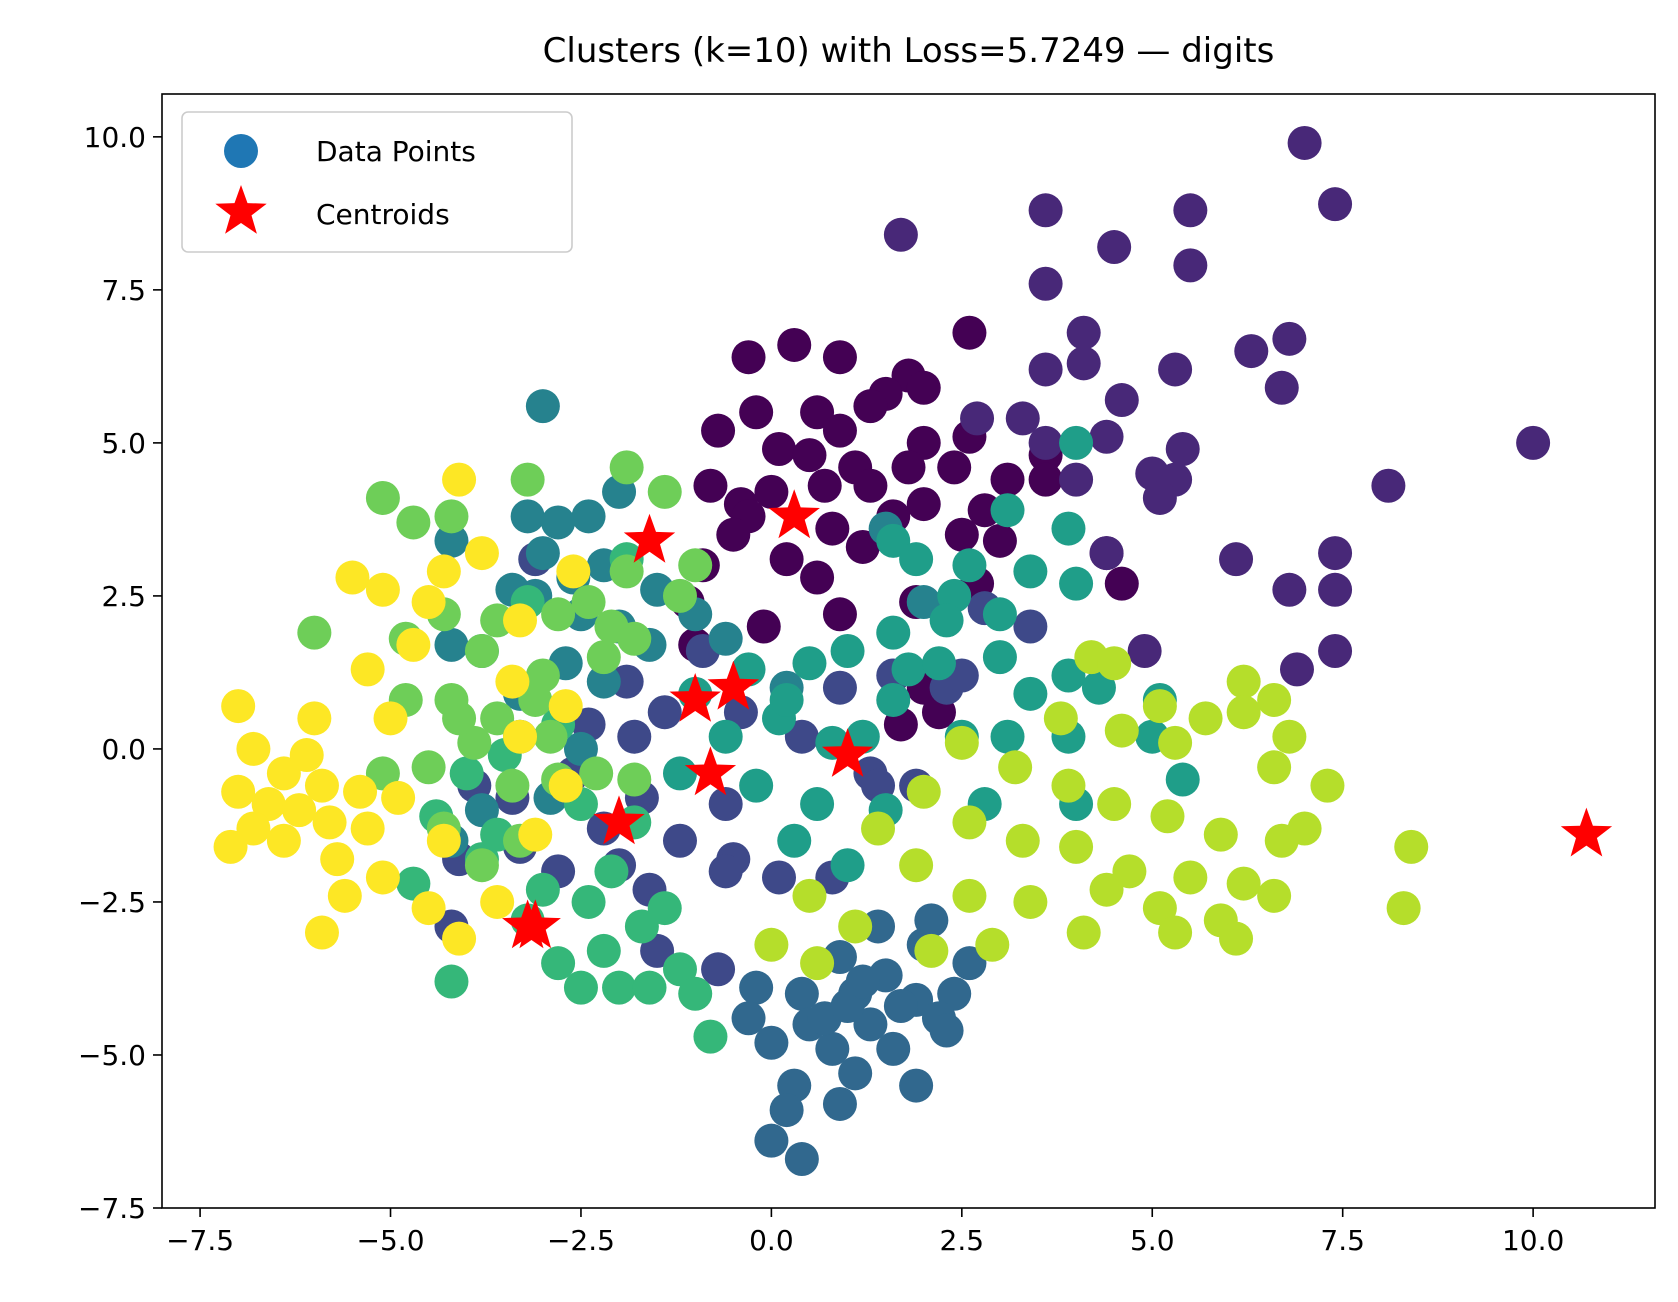 This screenshot has height=1302, width=1678. I want to click on x-tick-label: 2.5, so click(962, 1240).